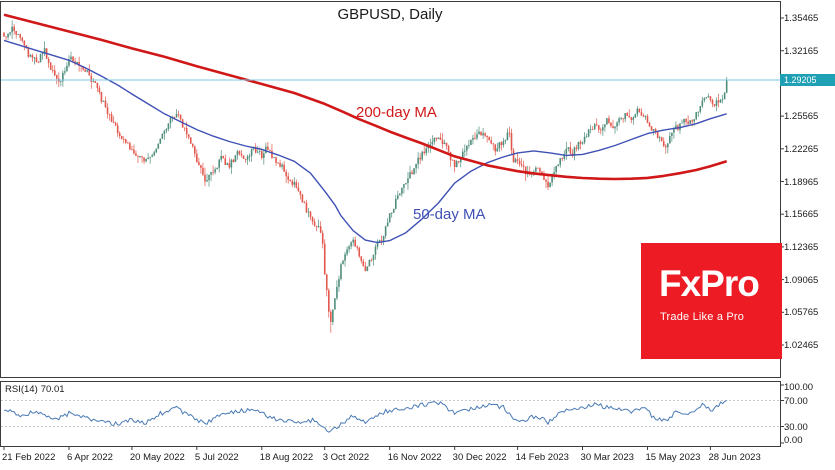 The image size is (835, 470). What do you see at coordinates (29, 457) in the screenshot?
I see `date-axis-label: 21 Feb 2022` at bounding box center [29, 457].